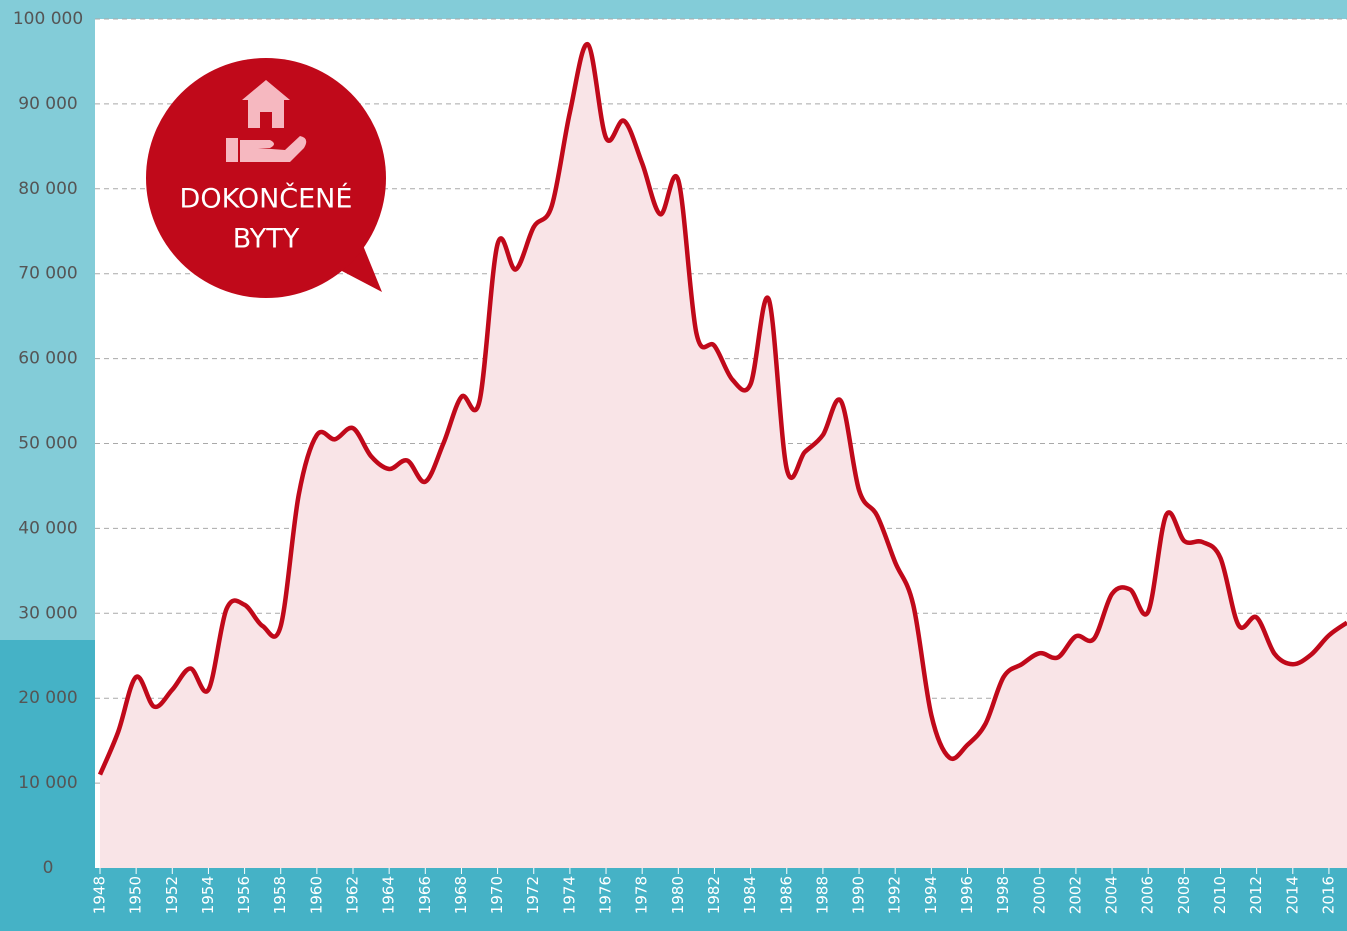  I want to click on x-tick-label: 2008, so click(1184, 895).